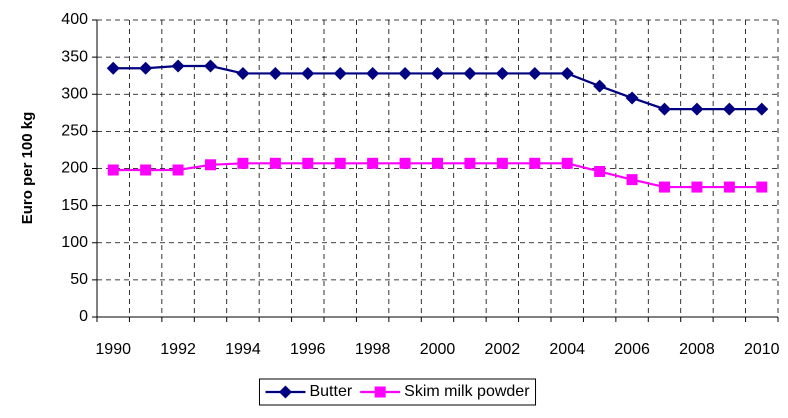  What do you see at coordinates (79, 279) in the screenshot?
I see `y-tick-label: 50` at bounding box center [79, 279].